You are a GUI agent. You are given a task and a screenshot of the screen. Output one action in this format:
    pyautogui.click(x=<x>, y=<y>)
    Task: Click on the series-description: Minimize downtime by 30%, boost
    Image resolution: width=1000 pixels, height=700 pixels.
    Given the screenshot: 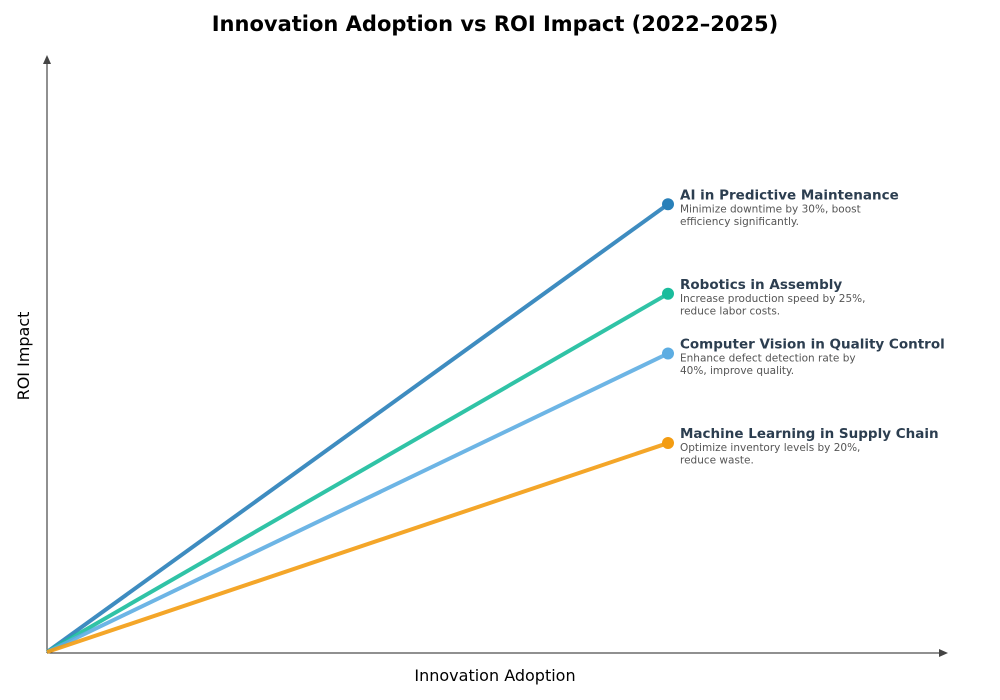 What is the action you would take?
    pyautogui.click(x=770, y=209)
    